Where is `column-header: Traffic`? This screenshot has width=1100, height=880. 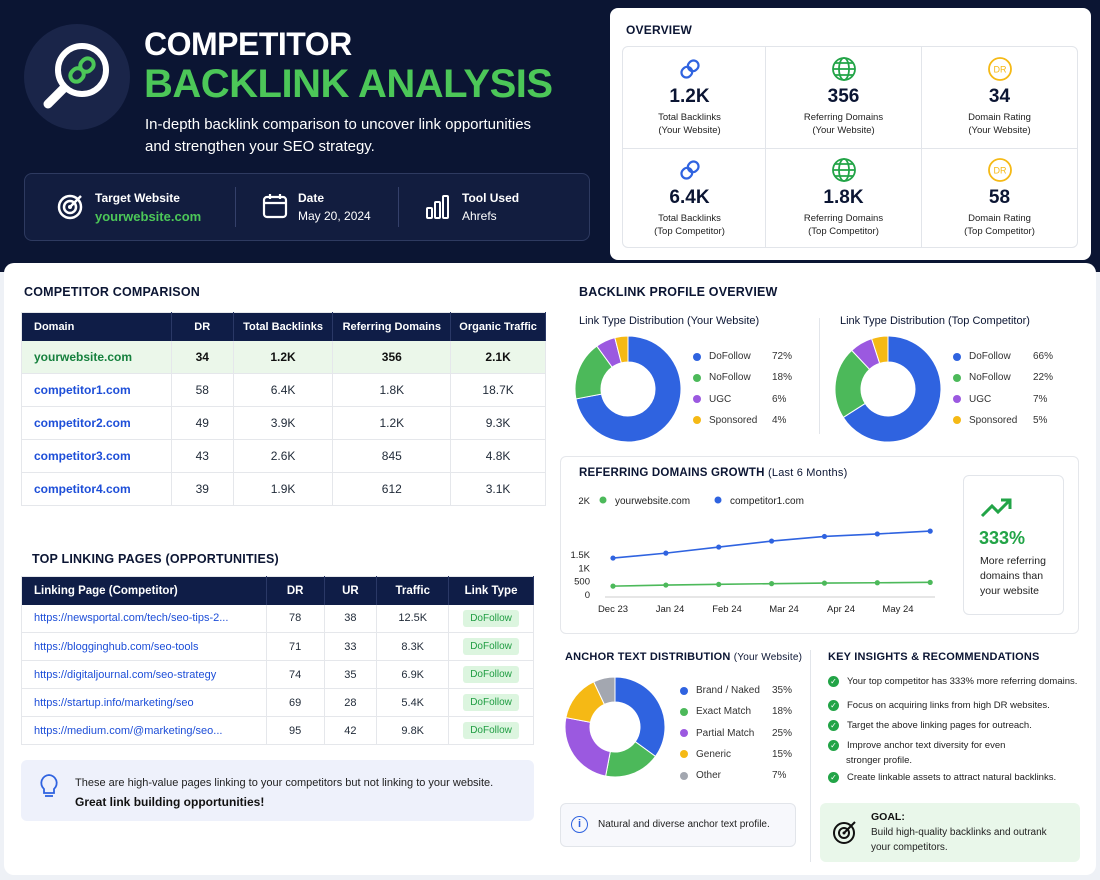 column-header: Traffic is located at coordinates (413, 590).